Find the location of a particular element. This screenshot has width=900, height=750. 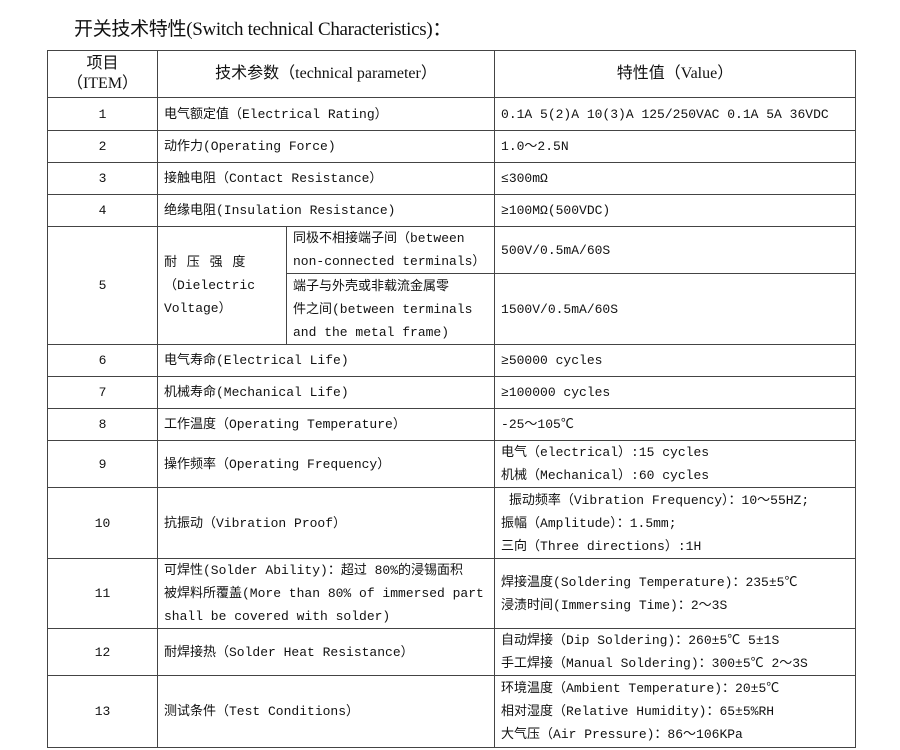

table-row: 7 机械寿命(Mechanical Life) ≥100000 cycles is located at coordinates (452, 392).